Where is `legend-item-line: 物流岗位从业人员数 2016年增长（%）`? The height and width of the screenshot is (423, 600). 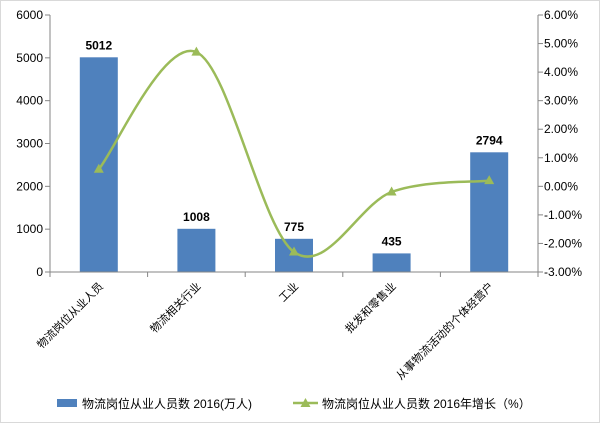 legend-item-line: 物流岗位从业人员数 2016年增长（%） is located at coordinates (412, 403).